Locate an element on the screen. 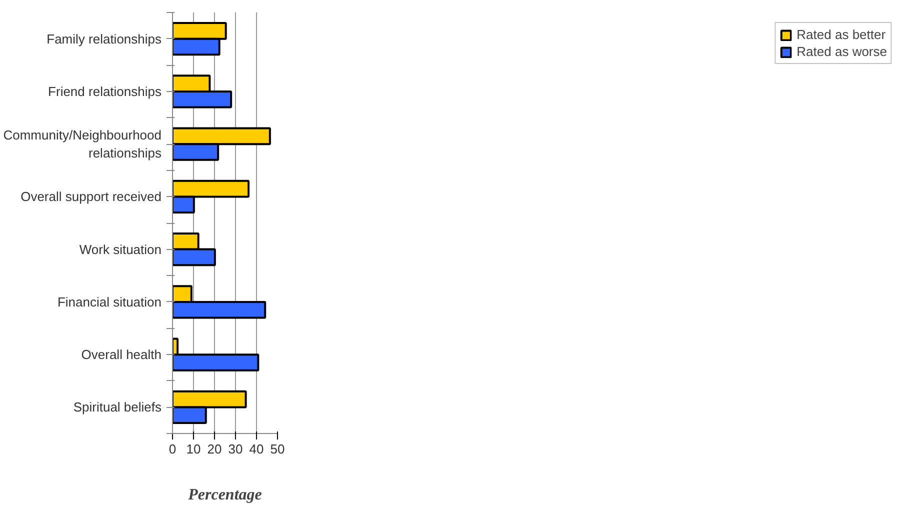 The width and height of the screenshot is (902, 506). x-axis-title: Percentage is located at coordinates (224, 495).